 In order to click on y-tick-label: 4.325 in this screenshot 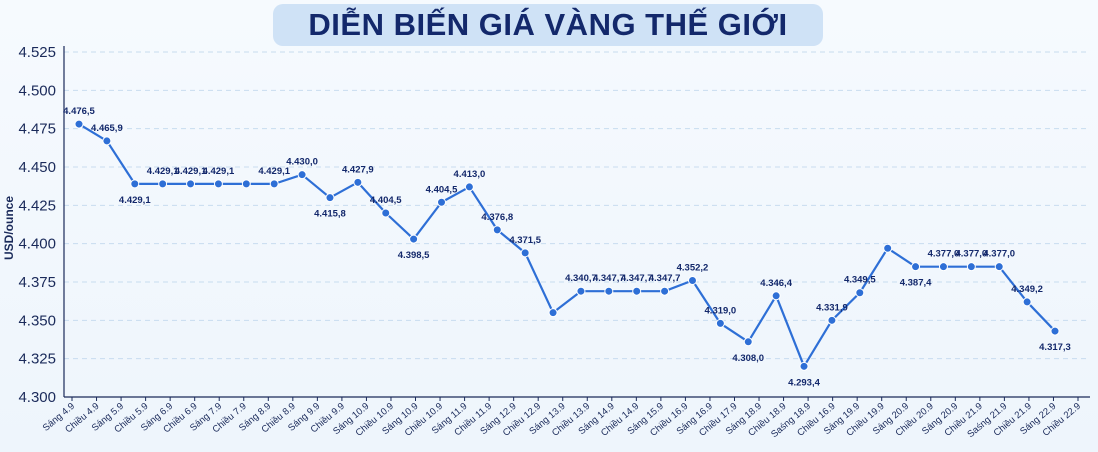, I will do `click(37, 359)`.